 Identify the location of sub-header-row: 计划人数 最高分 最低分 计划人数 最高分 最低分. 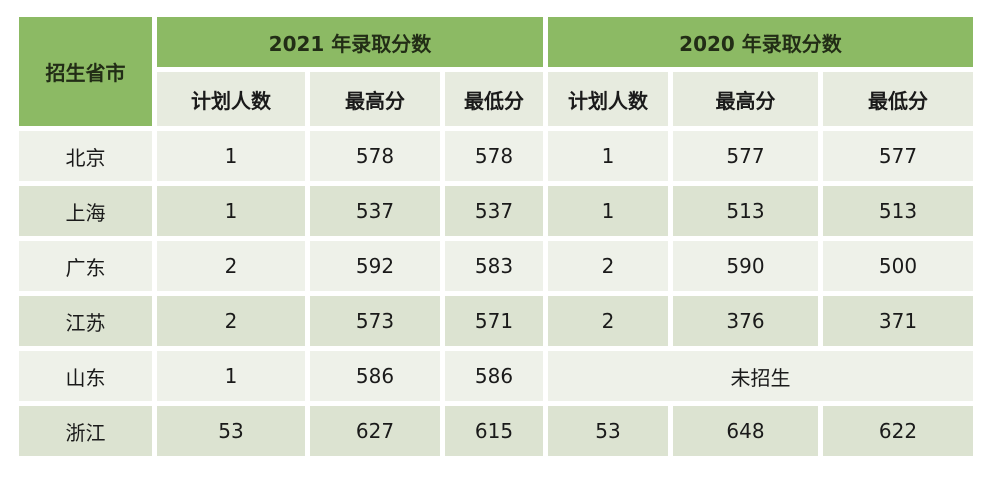
(496, 99).